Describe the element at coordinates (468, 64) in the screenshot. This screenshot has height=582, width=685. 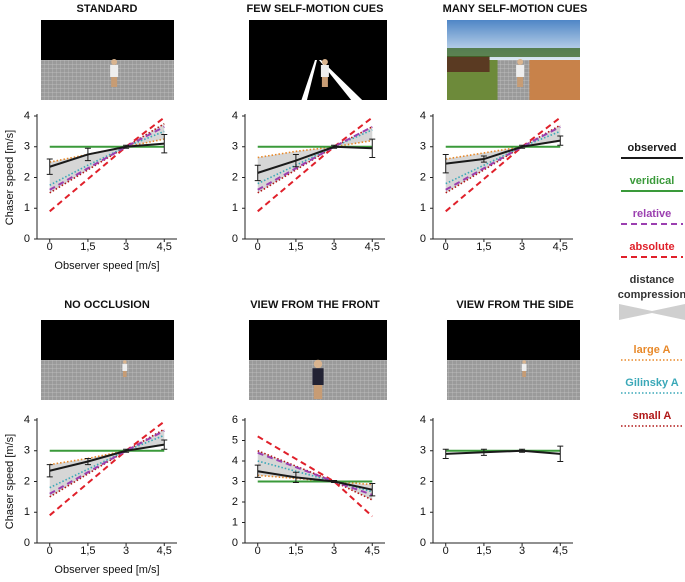
I see `fence` at that location.